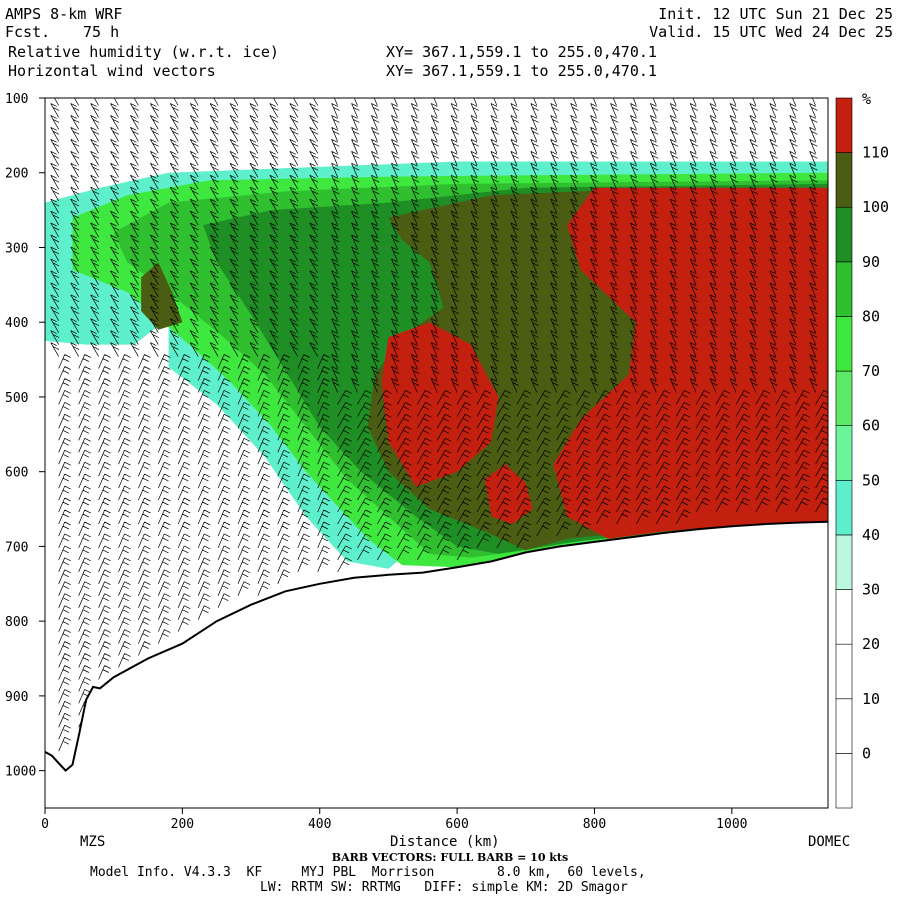  I want to click on colorbar-tick-label: 10, so click(871, 699).